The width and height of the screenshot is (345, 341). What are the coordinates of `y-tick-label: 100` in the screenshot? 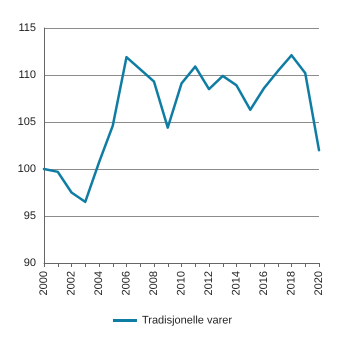 It's located at (27, 169).